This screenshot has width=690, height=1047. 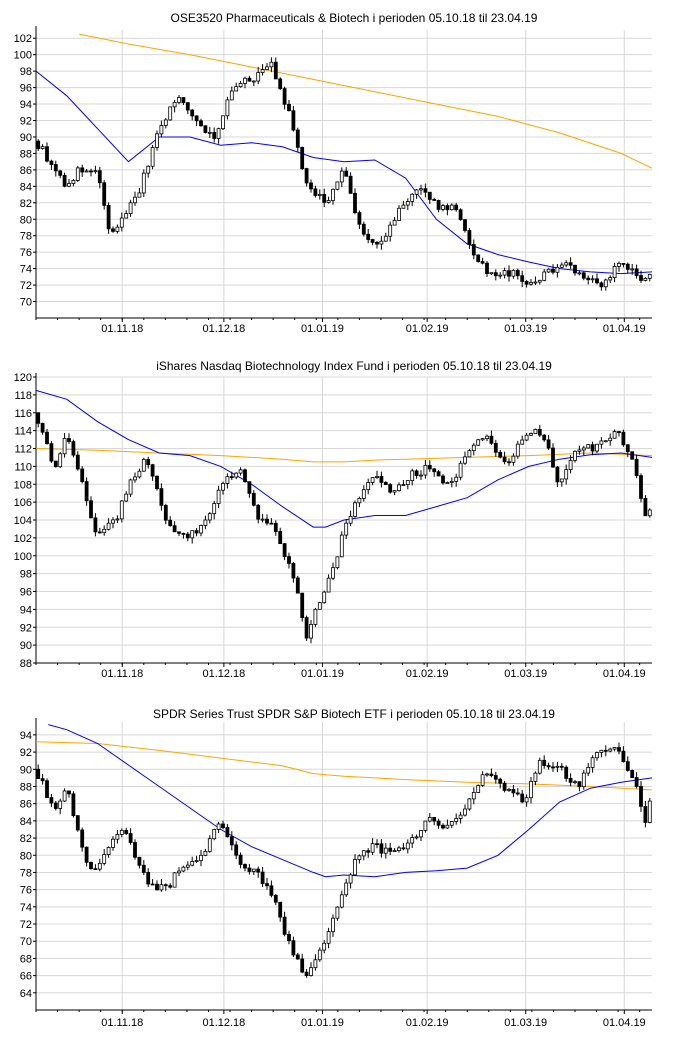 I want to click on y-tick-label: 80, so click(x=26, y=220).